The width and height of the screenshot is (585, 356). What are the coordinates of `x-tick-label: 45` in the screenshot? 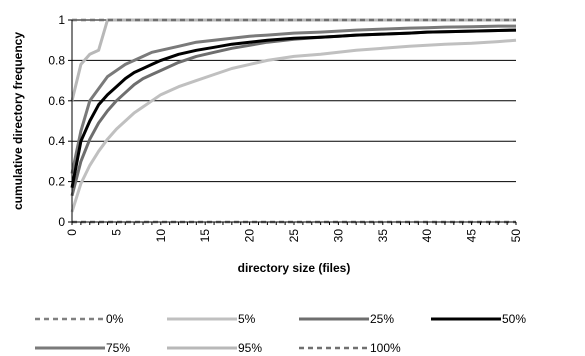 It's located at (472, 236).